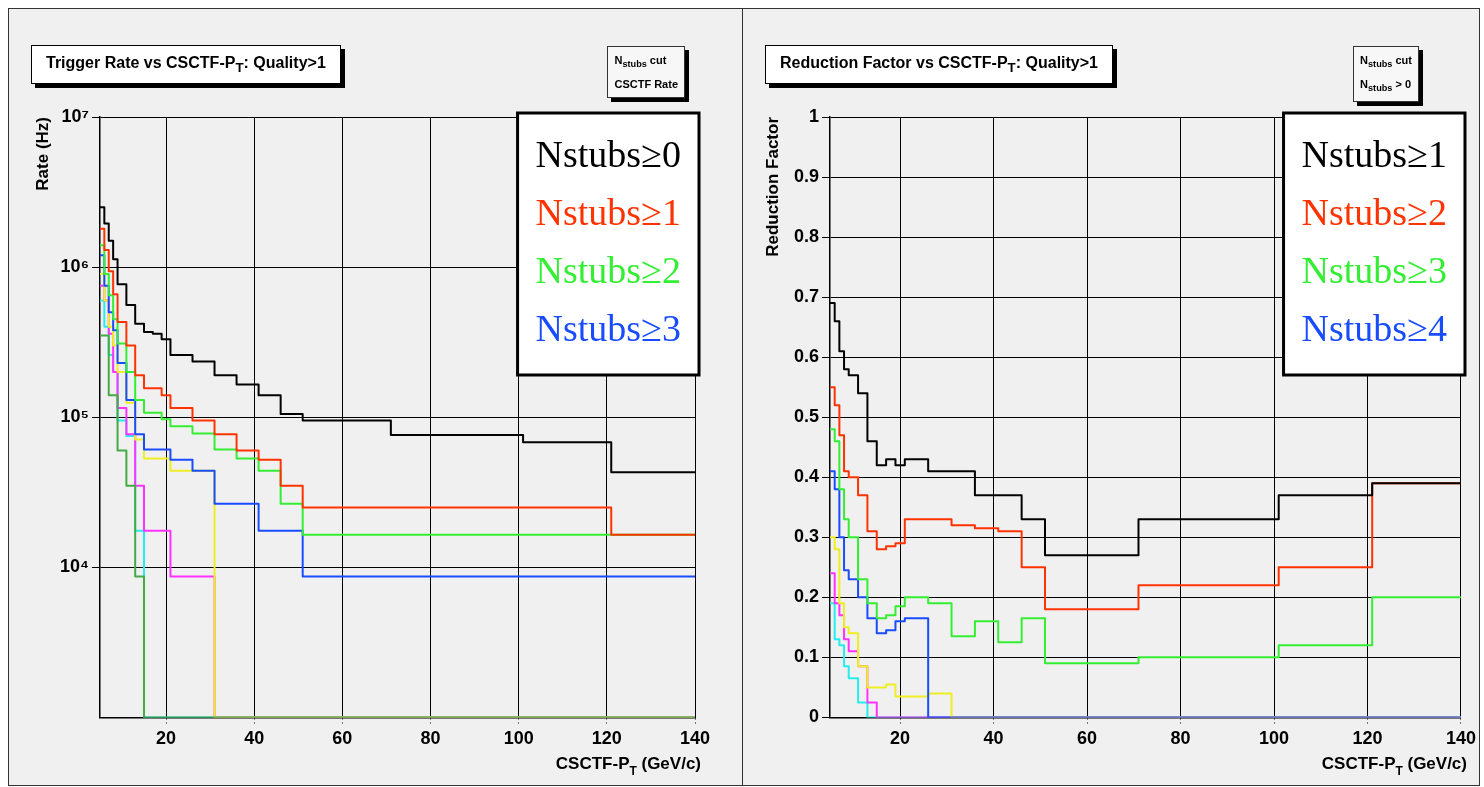 Image resolution: width=1484 pixels, height=787 pixels. Describe the element at coordinates (939, 65) in the screenshot. I see `chart-title: Reduction Factor vs CSCTF-P$_{T}$: Quality>1` at that location.